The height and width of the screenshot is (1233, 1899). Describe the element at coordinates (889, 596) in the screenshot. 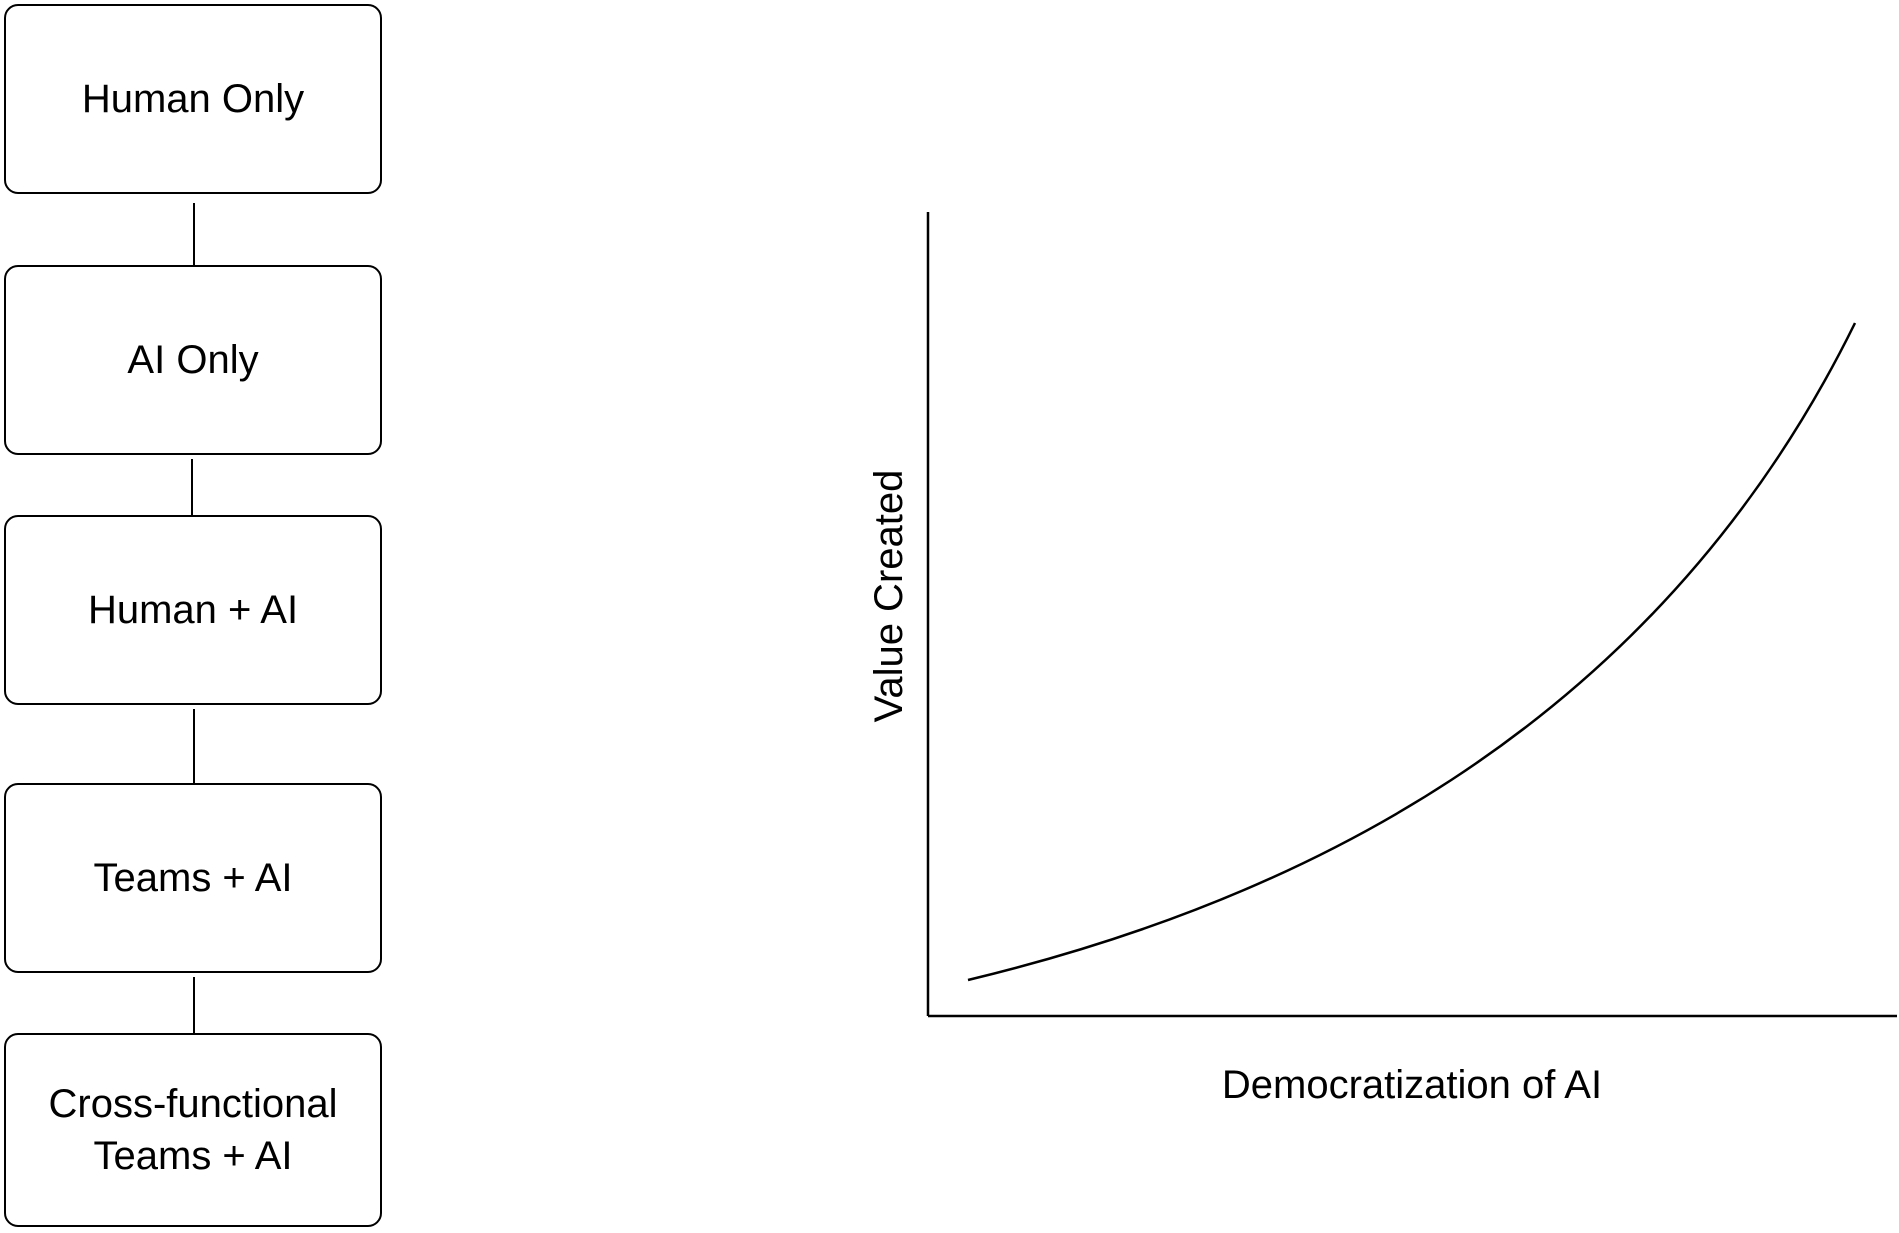

I see `y-axis-label: Value Created` at that location.